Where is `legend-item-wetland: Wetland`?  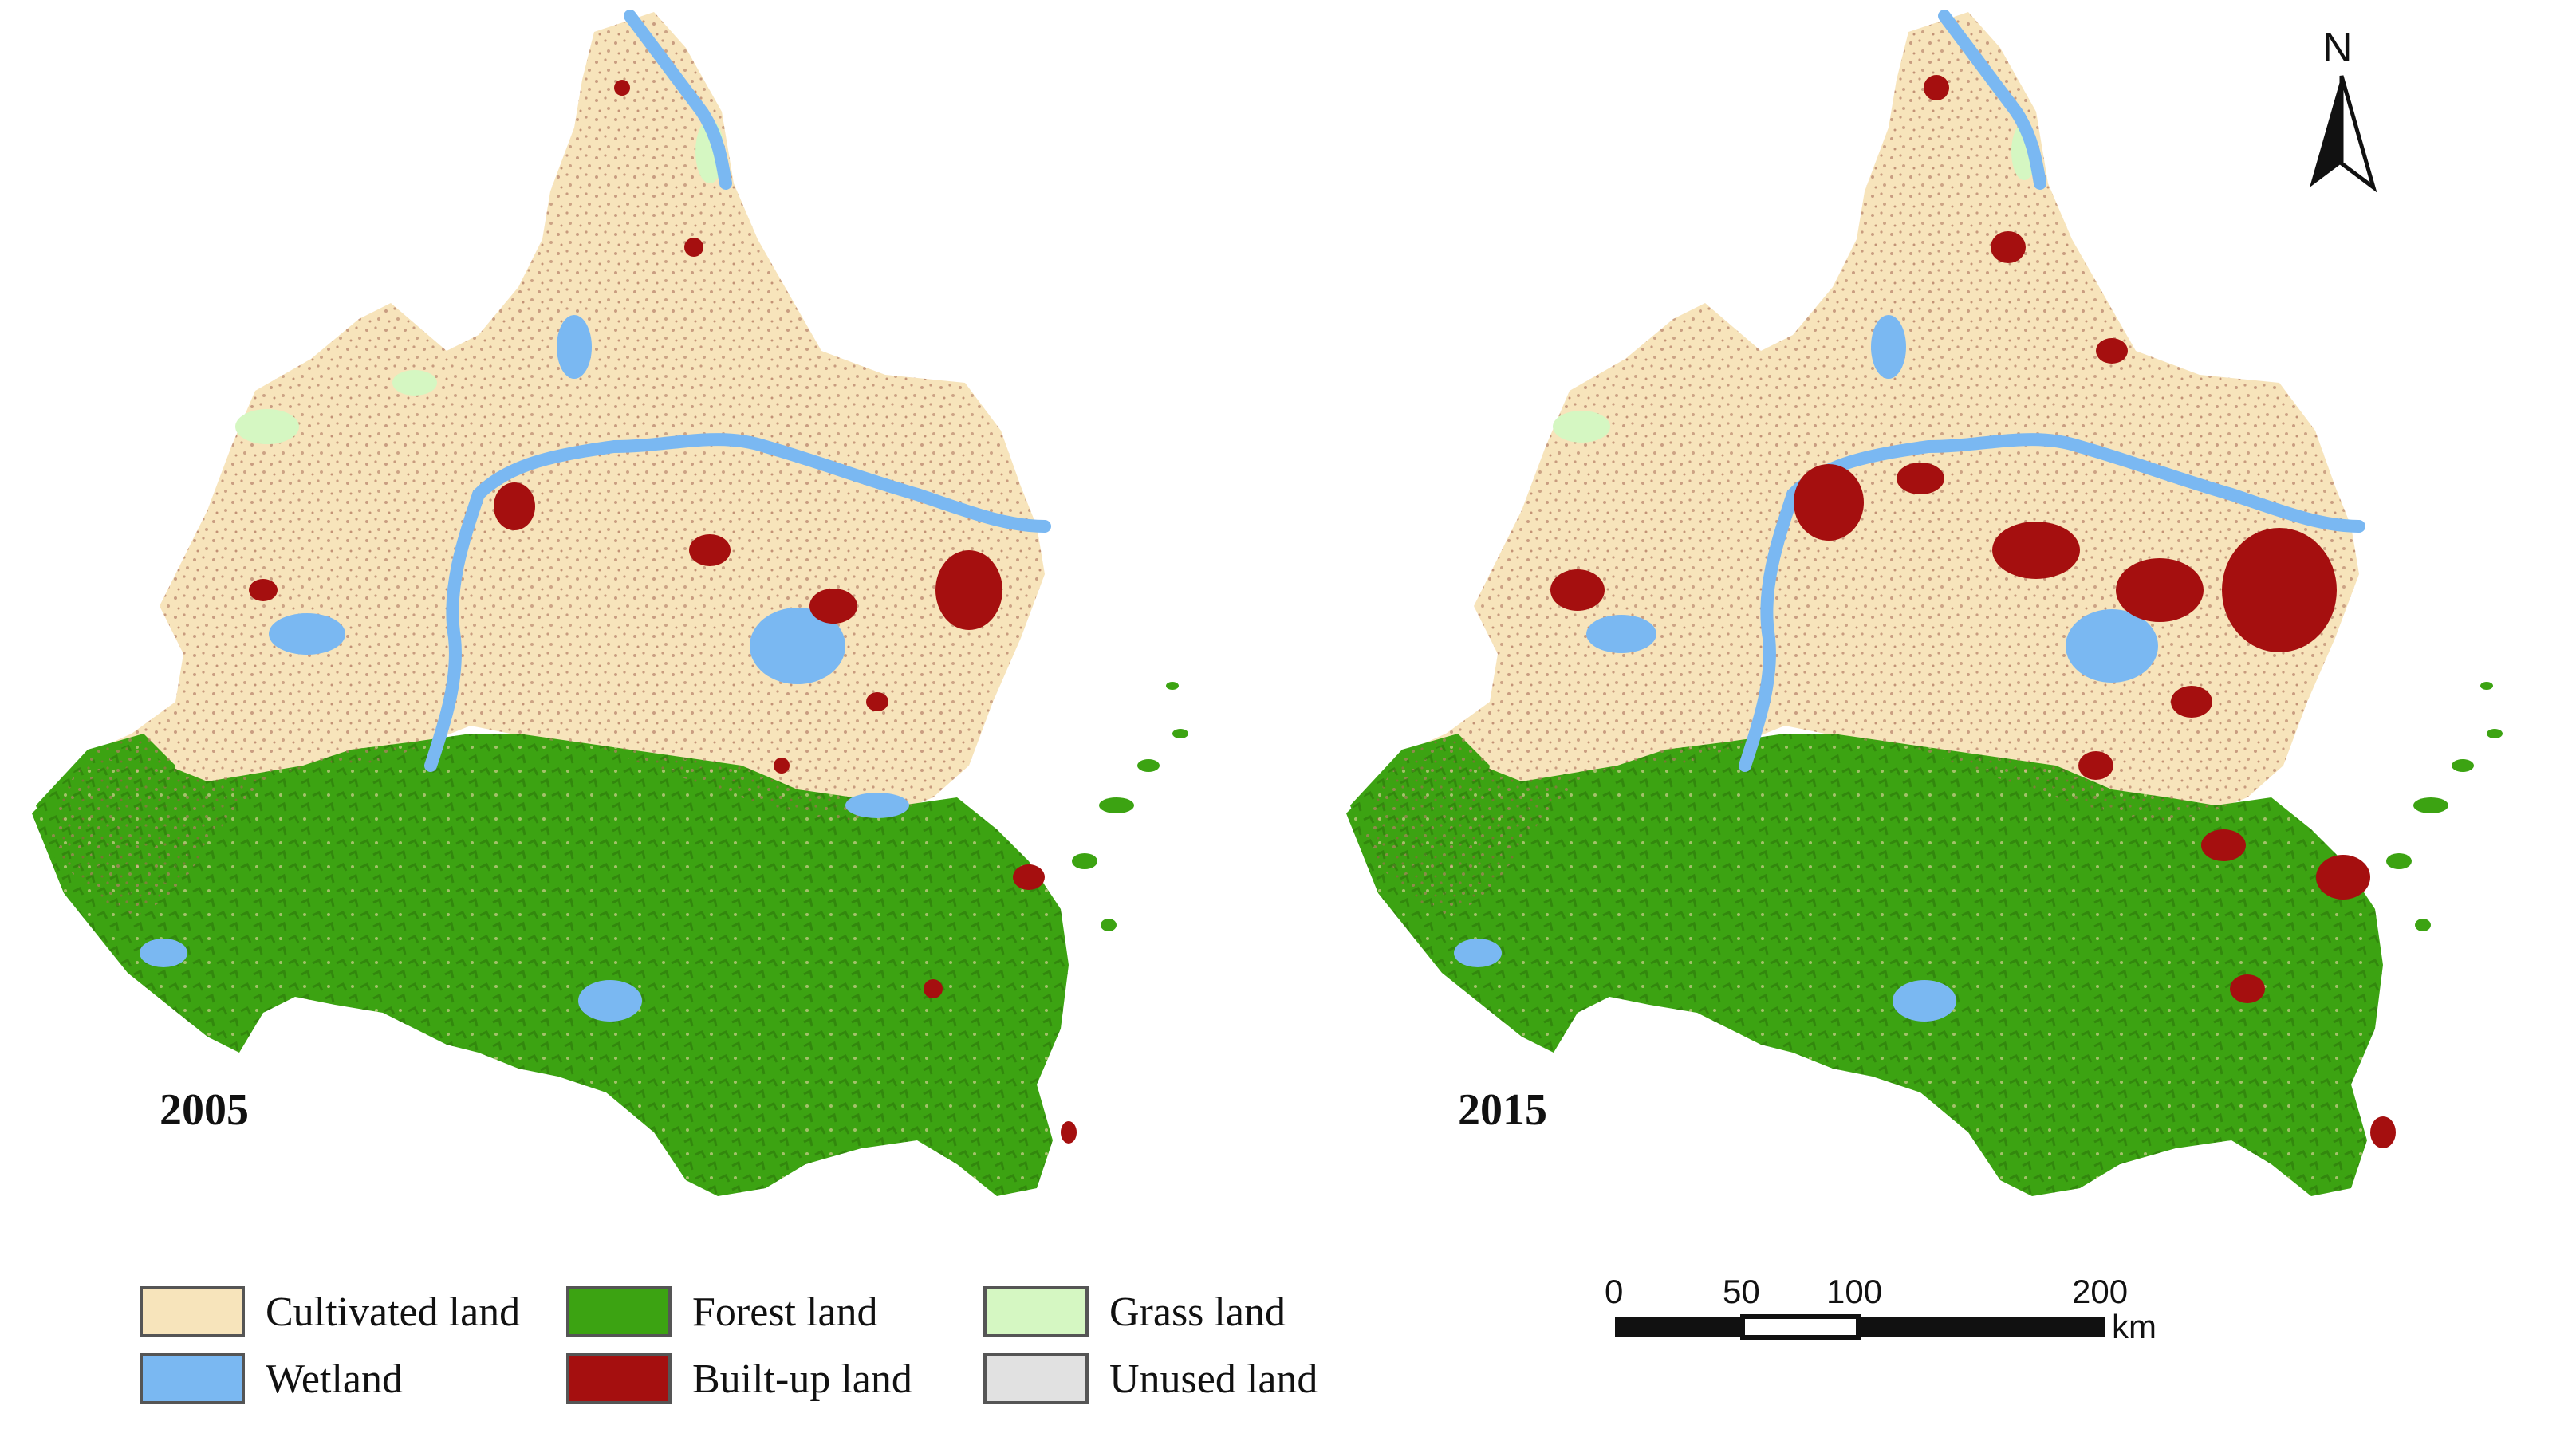
legend-item-wetland: Wetland is located at coordinates (271, 1378).